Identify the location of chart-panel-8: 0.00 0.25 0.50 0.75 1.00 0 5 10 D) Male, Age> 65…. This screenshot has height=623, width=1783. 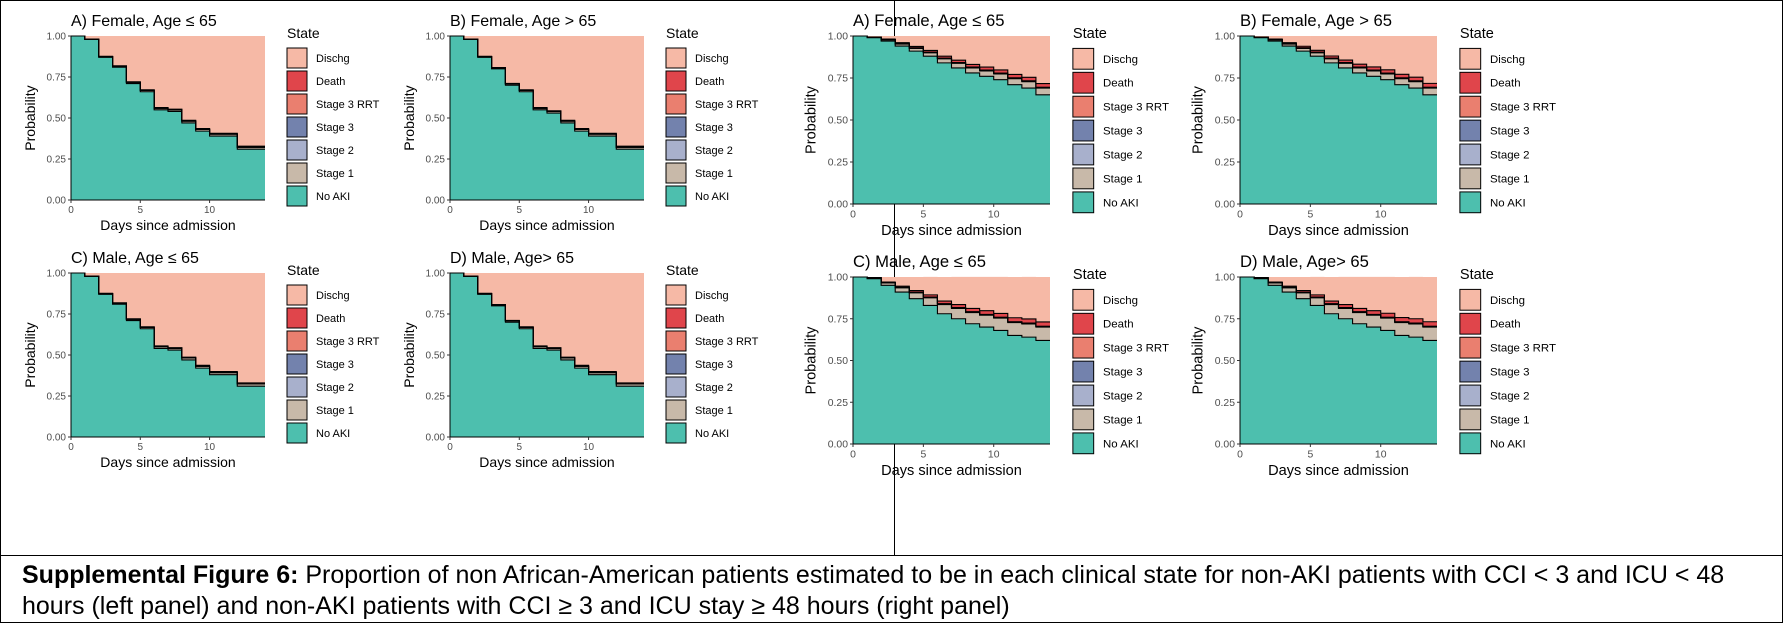
(1373, 365).